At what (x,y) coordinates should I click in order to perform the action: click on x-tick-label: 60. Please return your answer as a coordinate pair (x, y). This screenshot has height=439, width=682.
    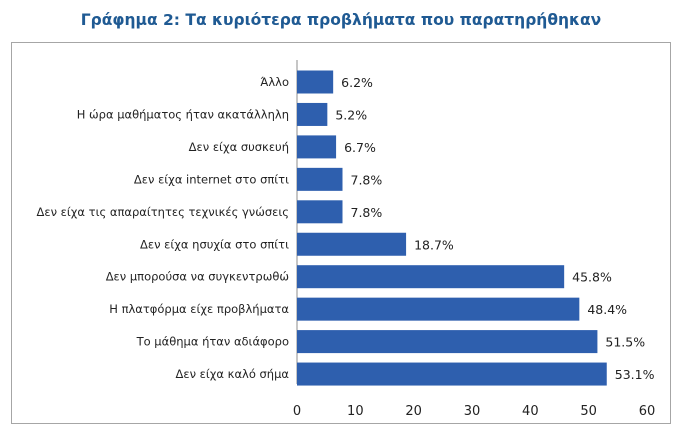
    Looking at the image, I should click on (647, 411).